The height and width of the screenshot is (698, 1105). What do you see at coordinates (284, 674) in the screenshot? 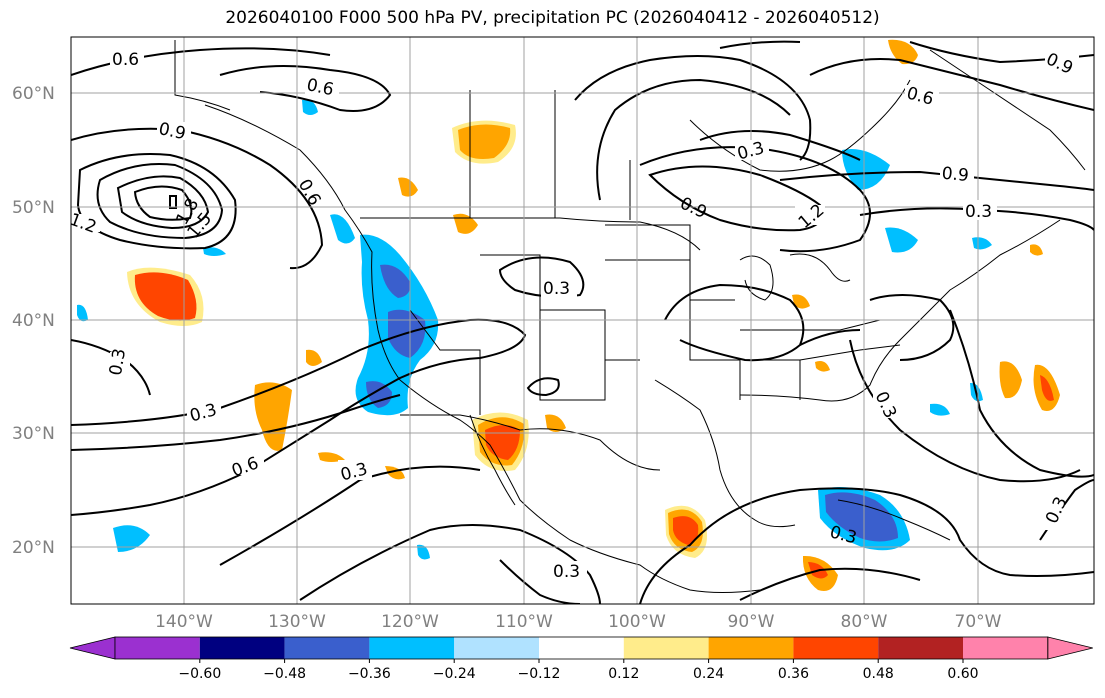
I see `colorbar-tick-label: −0.48` at bounding box center [284, 674].